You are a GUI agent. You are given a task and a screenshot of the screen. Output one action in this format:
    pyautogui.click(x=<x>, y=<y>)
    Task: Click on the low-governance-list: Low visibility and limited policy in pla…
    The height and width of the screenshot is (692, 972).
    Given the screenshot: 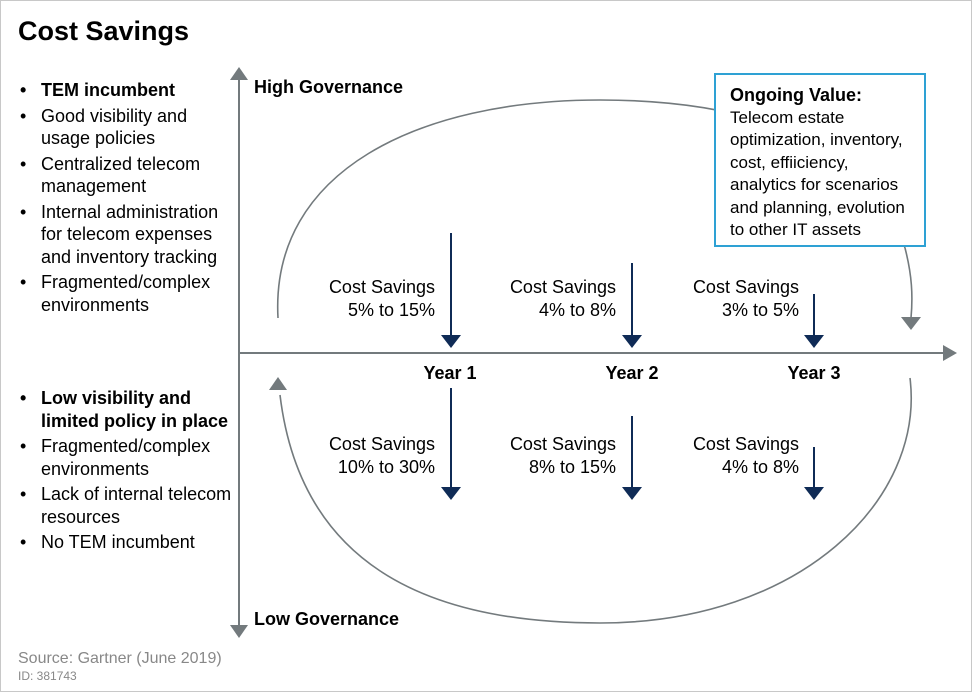 What is the action you would take?
    pyautogui.click(x=125, y=472)
    